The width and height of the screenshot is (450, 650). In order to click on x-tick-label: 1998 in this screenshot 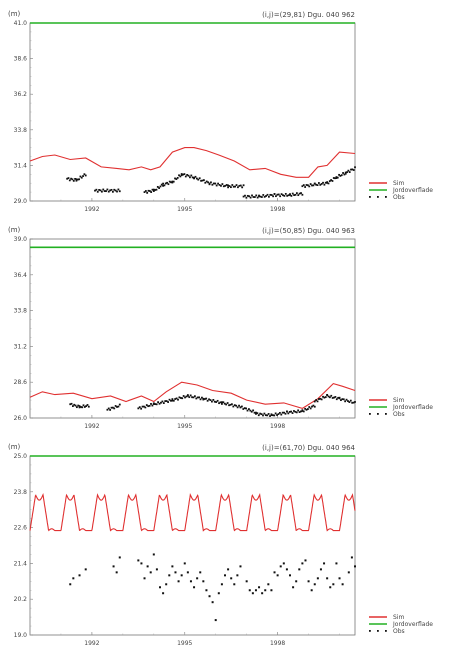, I will do `click(277, 643)`.